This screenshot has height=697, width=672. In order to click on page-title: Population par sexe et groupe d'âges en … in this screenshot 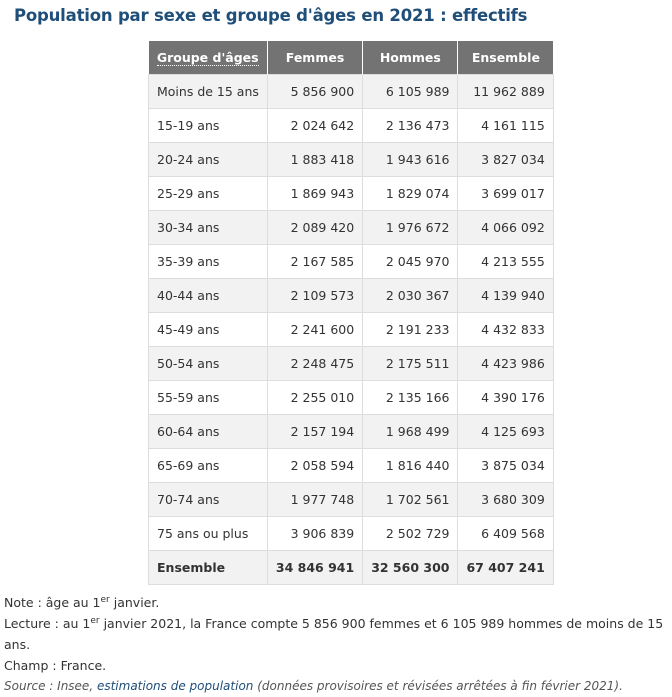, I will do `click(271, 15)`.